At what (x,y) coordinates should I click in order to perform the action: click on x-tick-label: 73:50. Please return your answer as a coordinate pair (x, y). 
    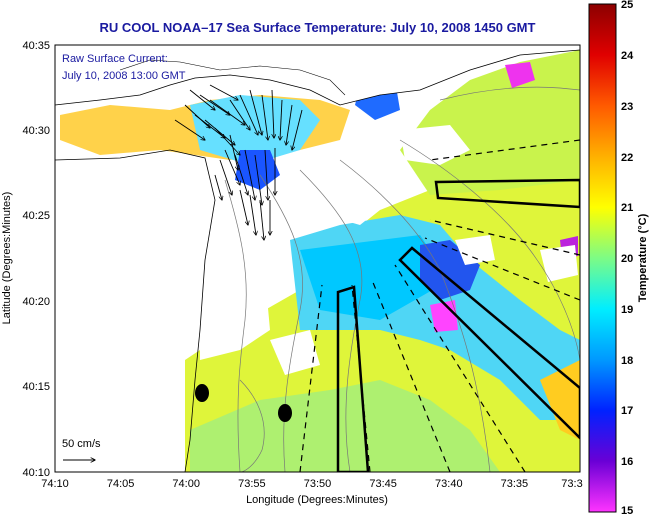
    Looking at the image, I should click on (318, 484).